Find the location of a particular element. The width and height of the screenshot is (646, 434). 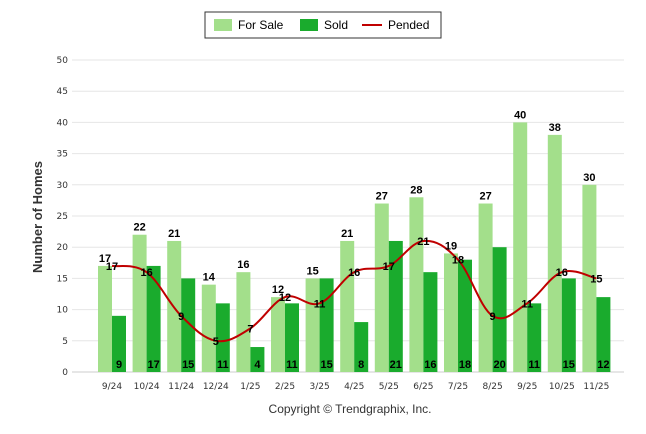

label-sold: 20 is located at coordinates (499, 365).